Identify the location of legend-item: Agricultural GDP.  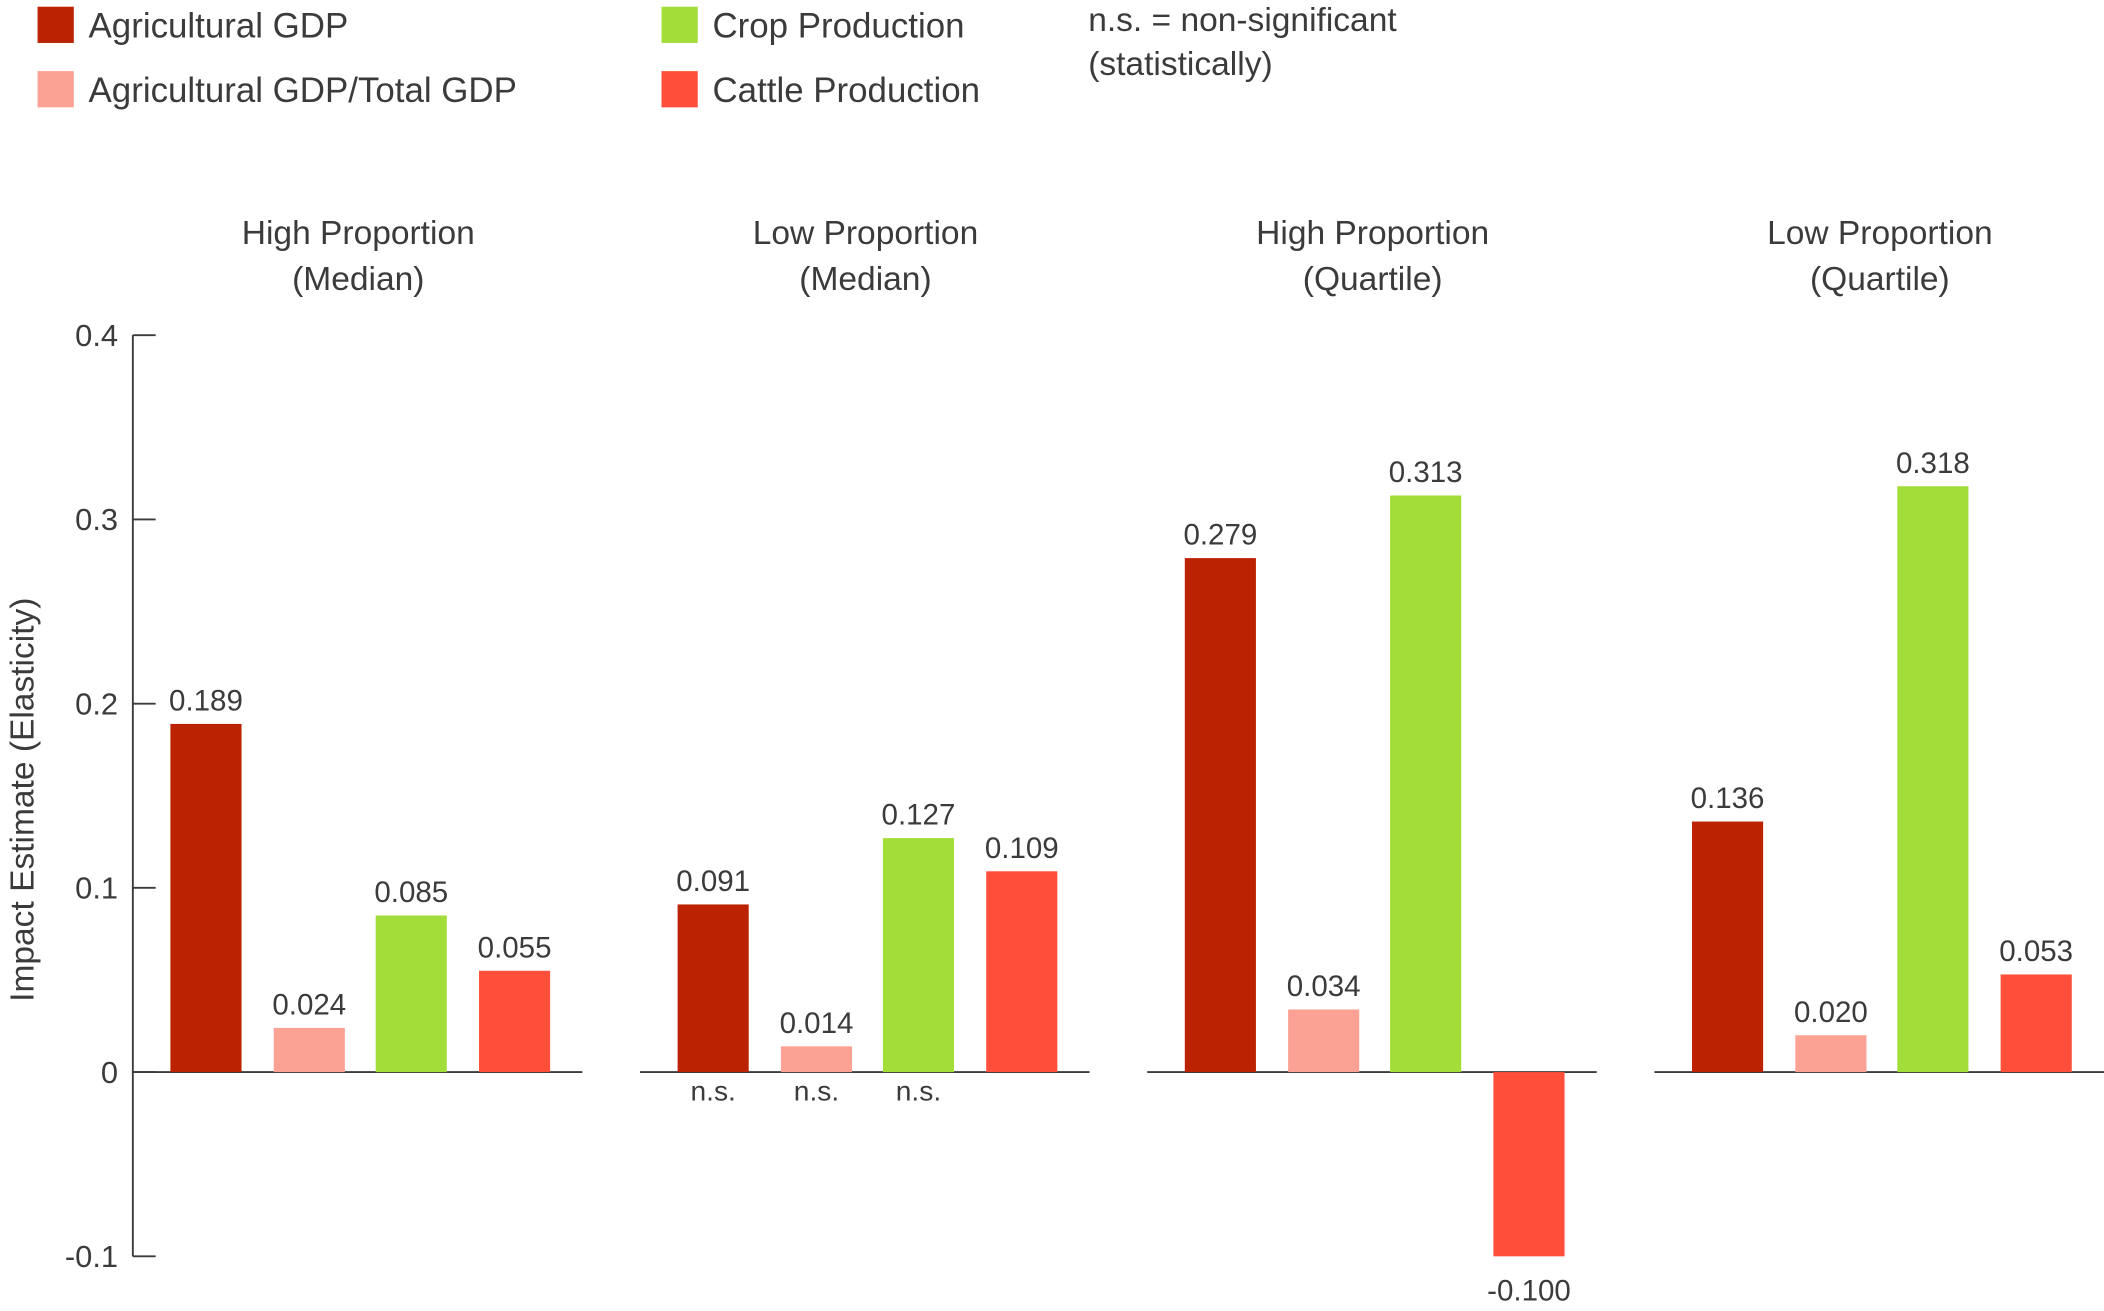
(193, 26).